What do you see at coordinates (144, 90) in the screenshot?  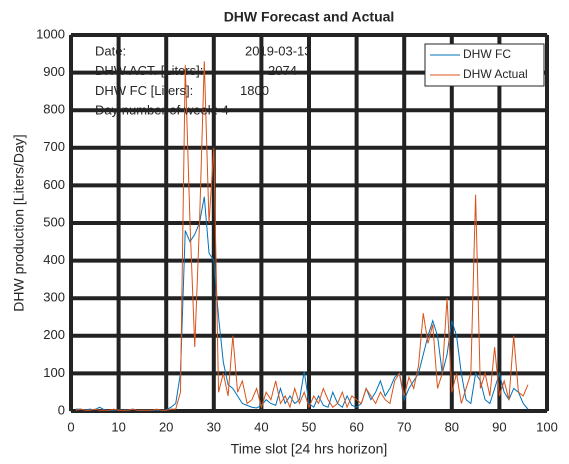 I see `annotation-label: DHW FC [Liters]:` at bounding box center [144, 90].